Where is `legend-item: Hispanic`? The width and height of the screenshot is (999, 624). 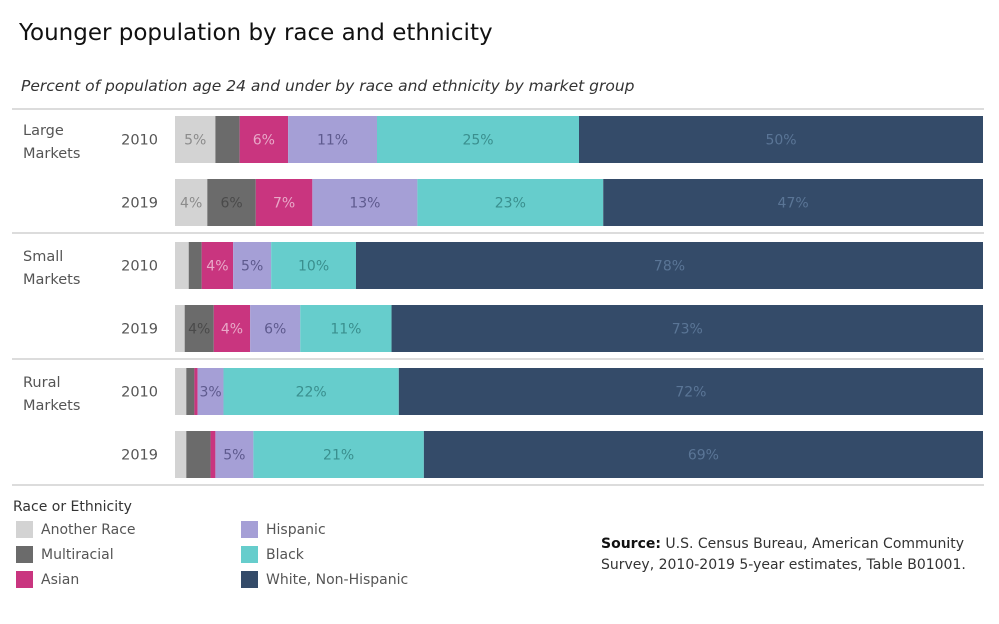
legend-item: Hispanic is located at coordinates (283, 529).